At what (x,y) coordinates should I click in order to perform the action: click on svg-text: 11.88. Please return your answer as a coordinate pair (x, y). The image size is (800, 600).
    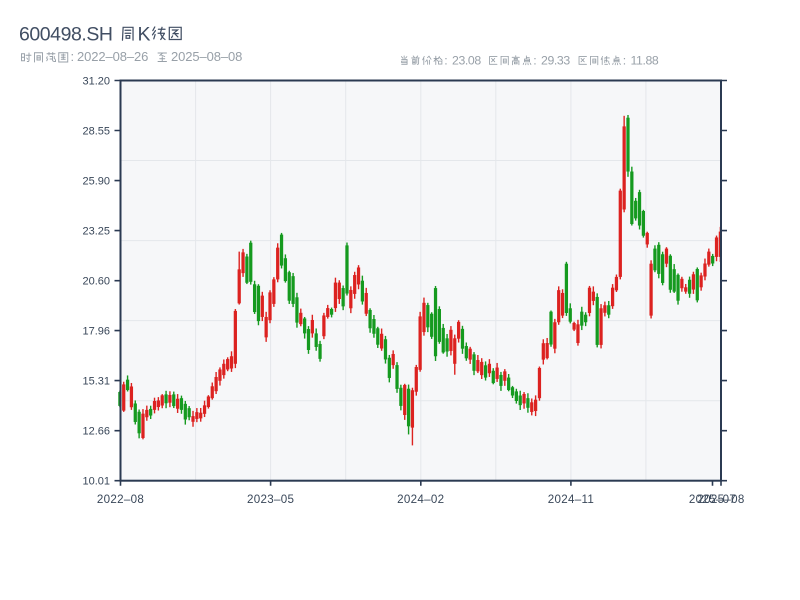
    Looking at the image, I should click on (645, 61).